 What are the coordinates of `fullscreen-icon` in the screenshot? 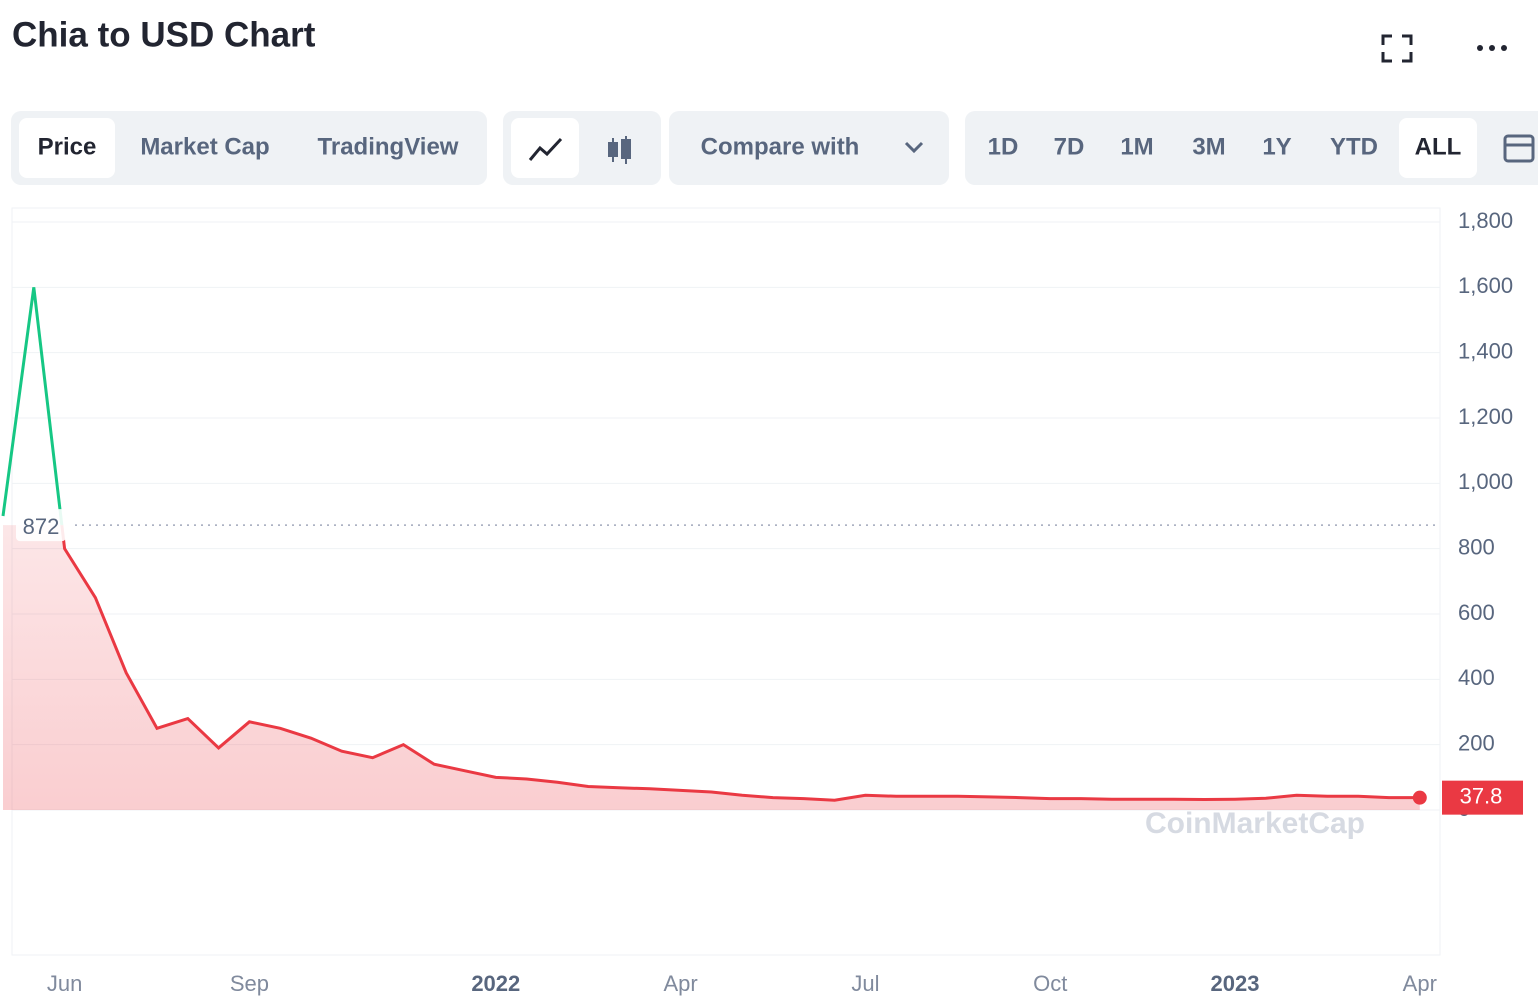 It's located at (1397, 48).